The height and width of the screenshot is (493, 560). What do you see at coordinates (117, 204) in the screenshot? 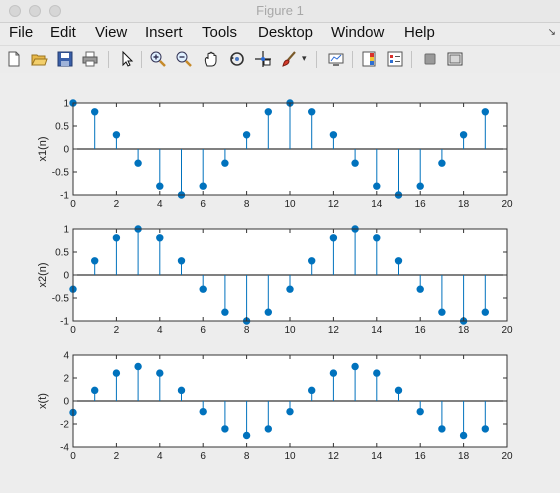
I see `x-tick-label: 2` at bounding box center [117, 204].